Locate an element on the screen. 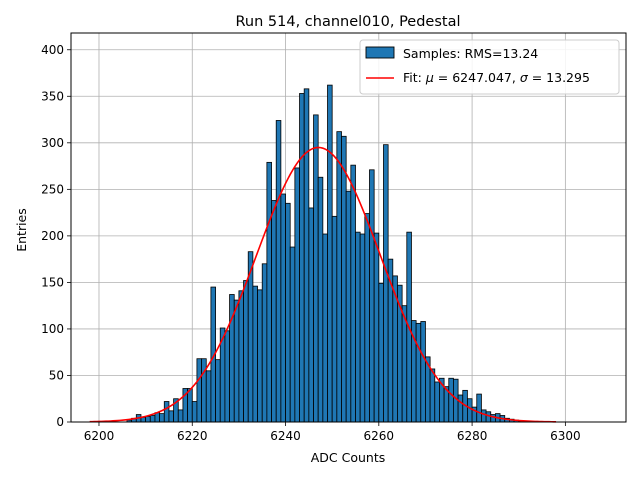  chart-title: Run 514, channel010, Pedestal is located at coordinates (347, 22).